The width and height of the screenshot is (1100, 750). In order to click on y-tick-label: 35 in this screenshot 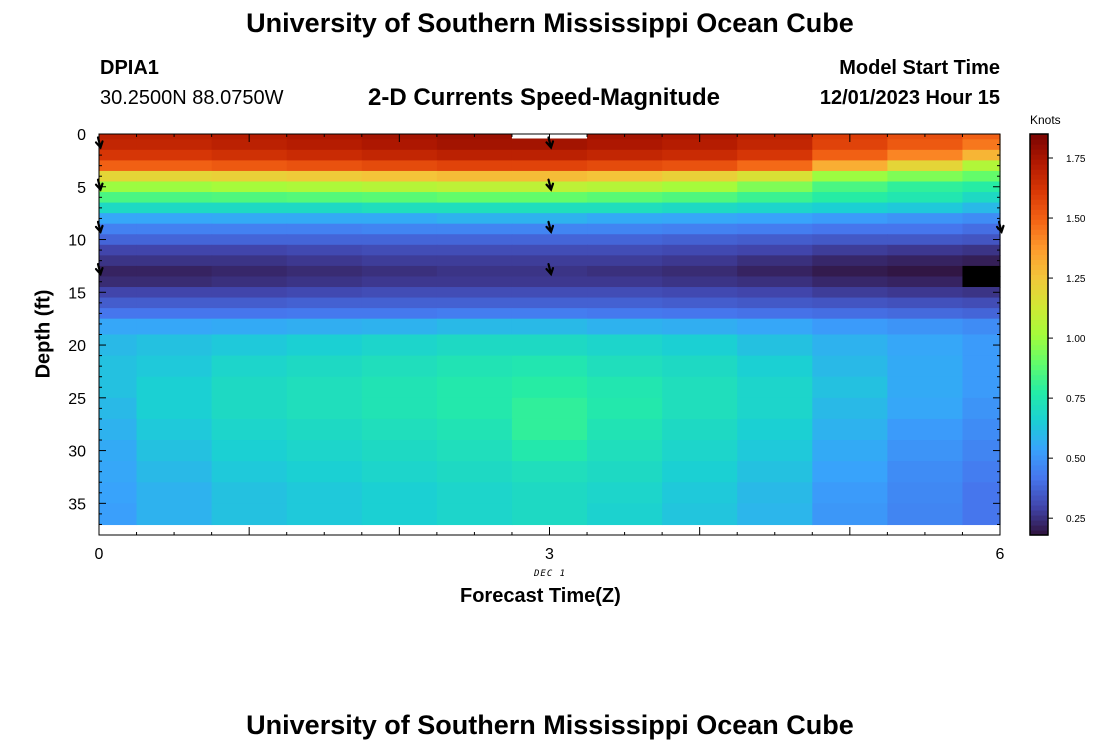, I will do `click(77, 504)`.